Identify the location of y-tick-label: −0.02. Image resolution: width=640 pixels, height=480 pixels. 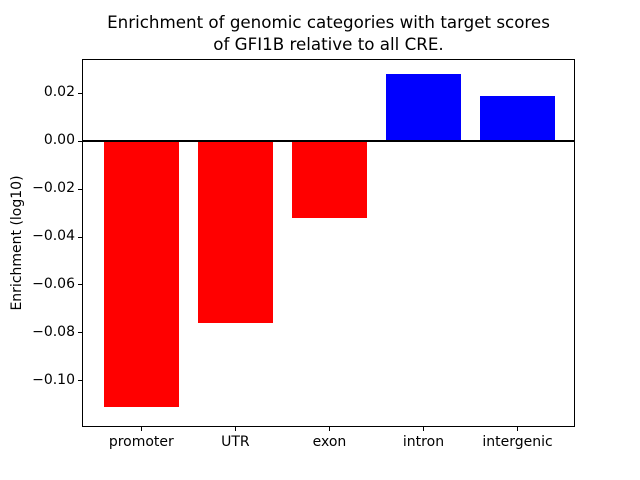
(53, 188).